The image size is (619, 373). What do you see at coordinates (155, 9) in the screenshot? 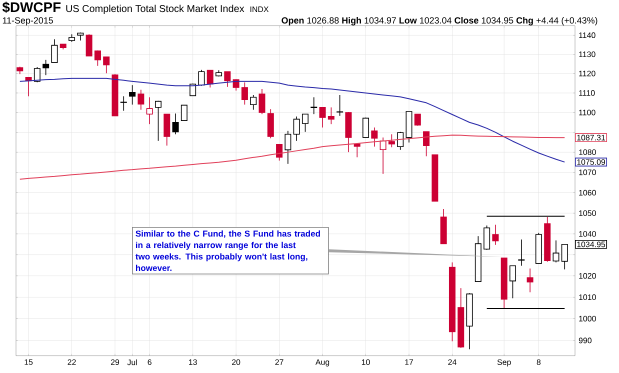
I see `chart-subtitle: US Completion Total Stock Market Index` at bounding box center [155, 9].